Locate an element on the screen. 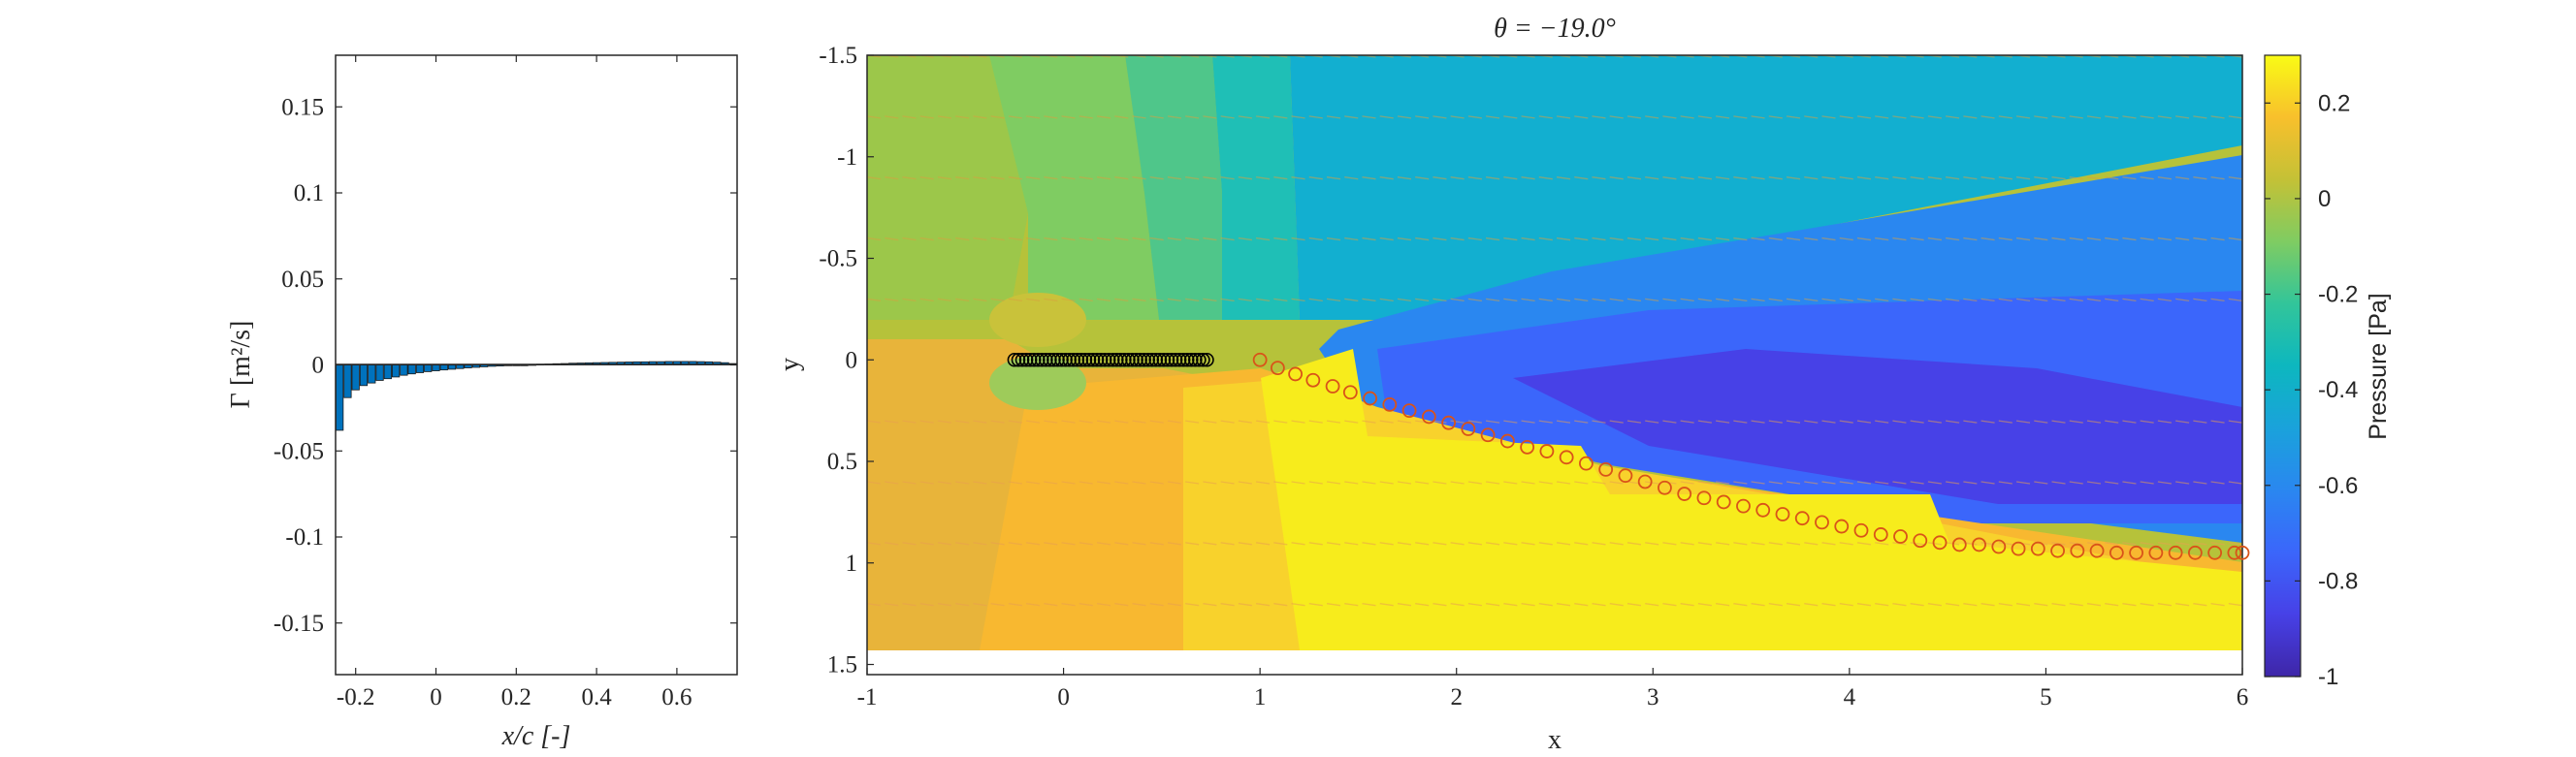 This screenshot has height=757, width=2576. colorbar-label: Pressure [Pa] is located at coordinates (2378, 366).